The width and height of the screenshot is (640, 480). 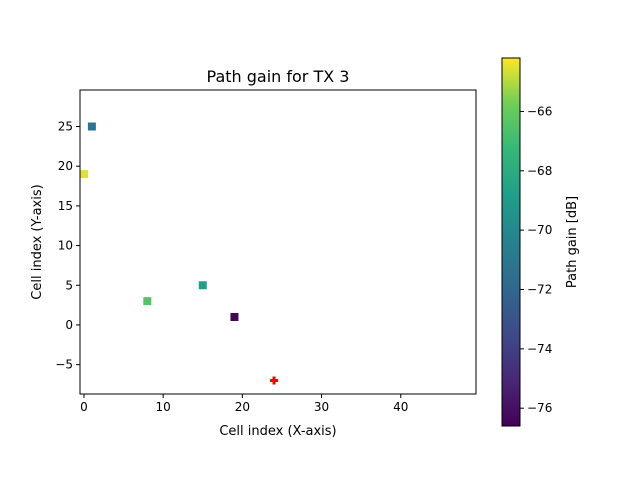 I want to click on y-tick-label: 5, so click(x=69, y=285).